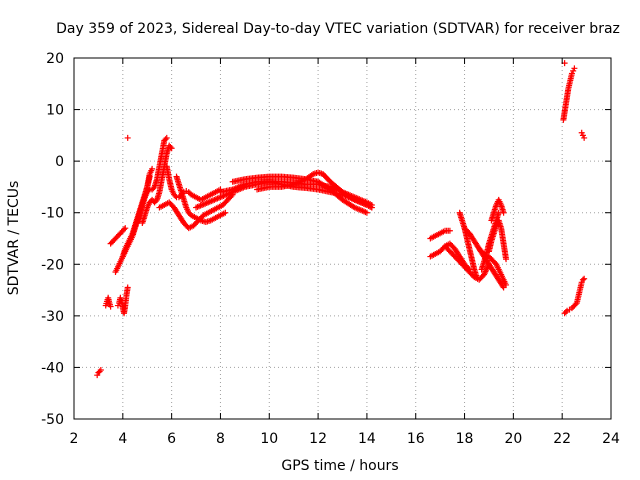 This screenshot has width=640, height=480. I want to click on x-tick-label: 4, so click(122, 439).